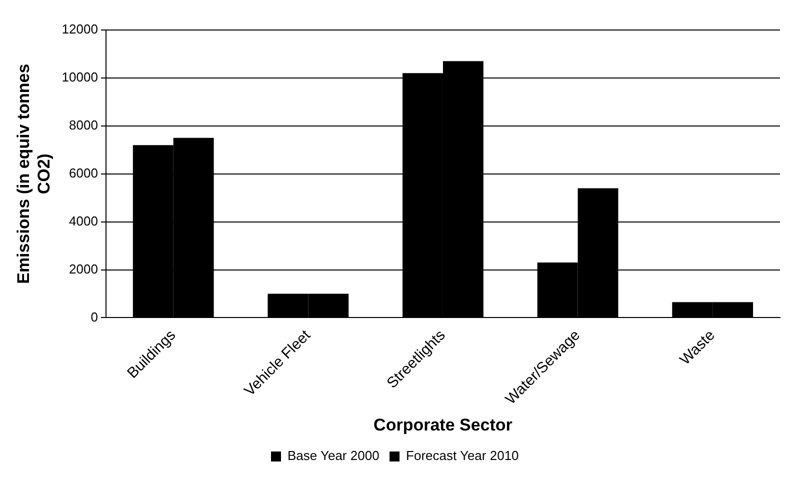  What do you see at coordinates (83, 124) in the screenshot?
I see `y-tick-label: 8000` at bounding box center [83, 124].